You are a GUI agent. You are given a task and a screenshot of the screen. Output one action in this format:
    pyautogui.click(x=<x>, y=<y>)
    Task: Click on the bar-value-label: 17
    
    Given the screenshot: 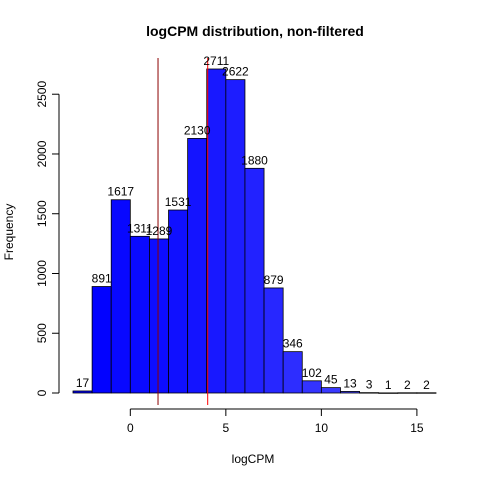 What is the action you would take?
    pyautogui.click(x=83, y=383)
    